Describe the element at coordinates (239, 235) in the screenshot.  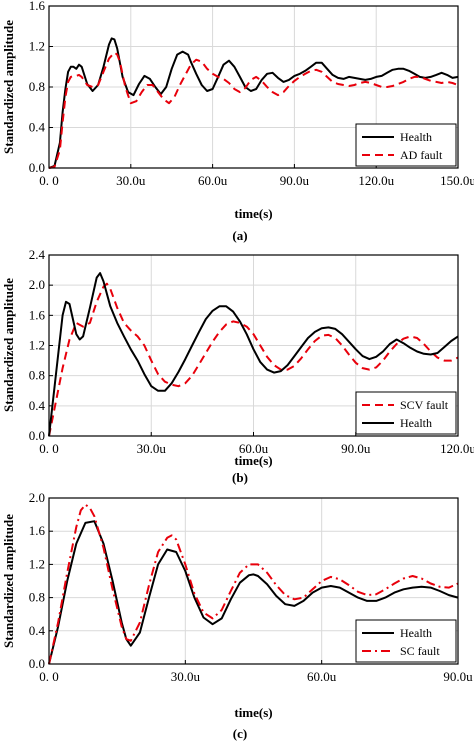
I see `panel-caption: (a)` at that location.